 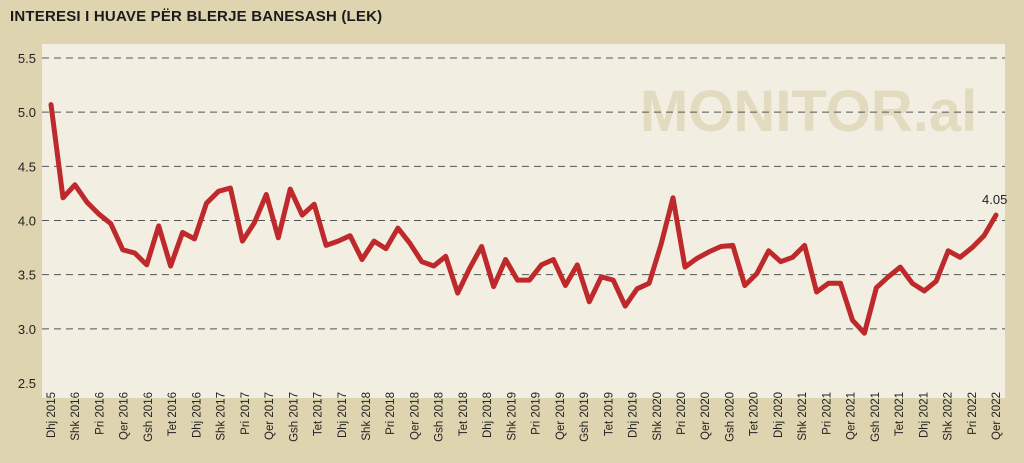 I want to click on x-tick-label: Shk 2017, so click(x=222, y=416).